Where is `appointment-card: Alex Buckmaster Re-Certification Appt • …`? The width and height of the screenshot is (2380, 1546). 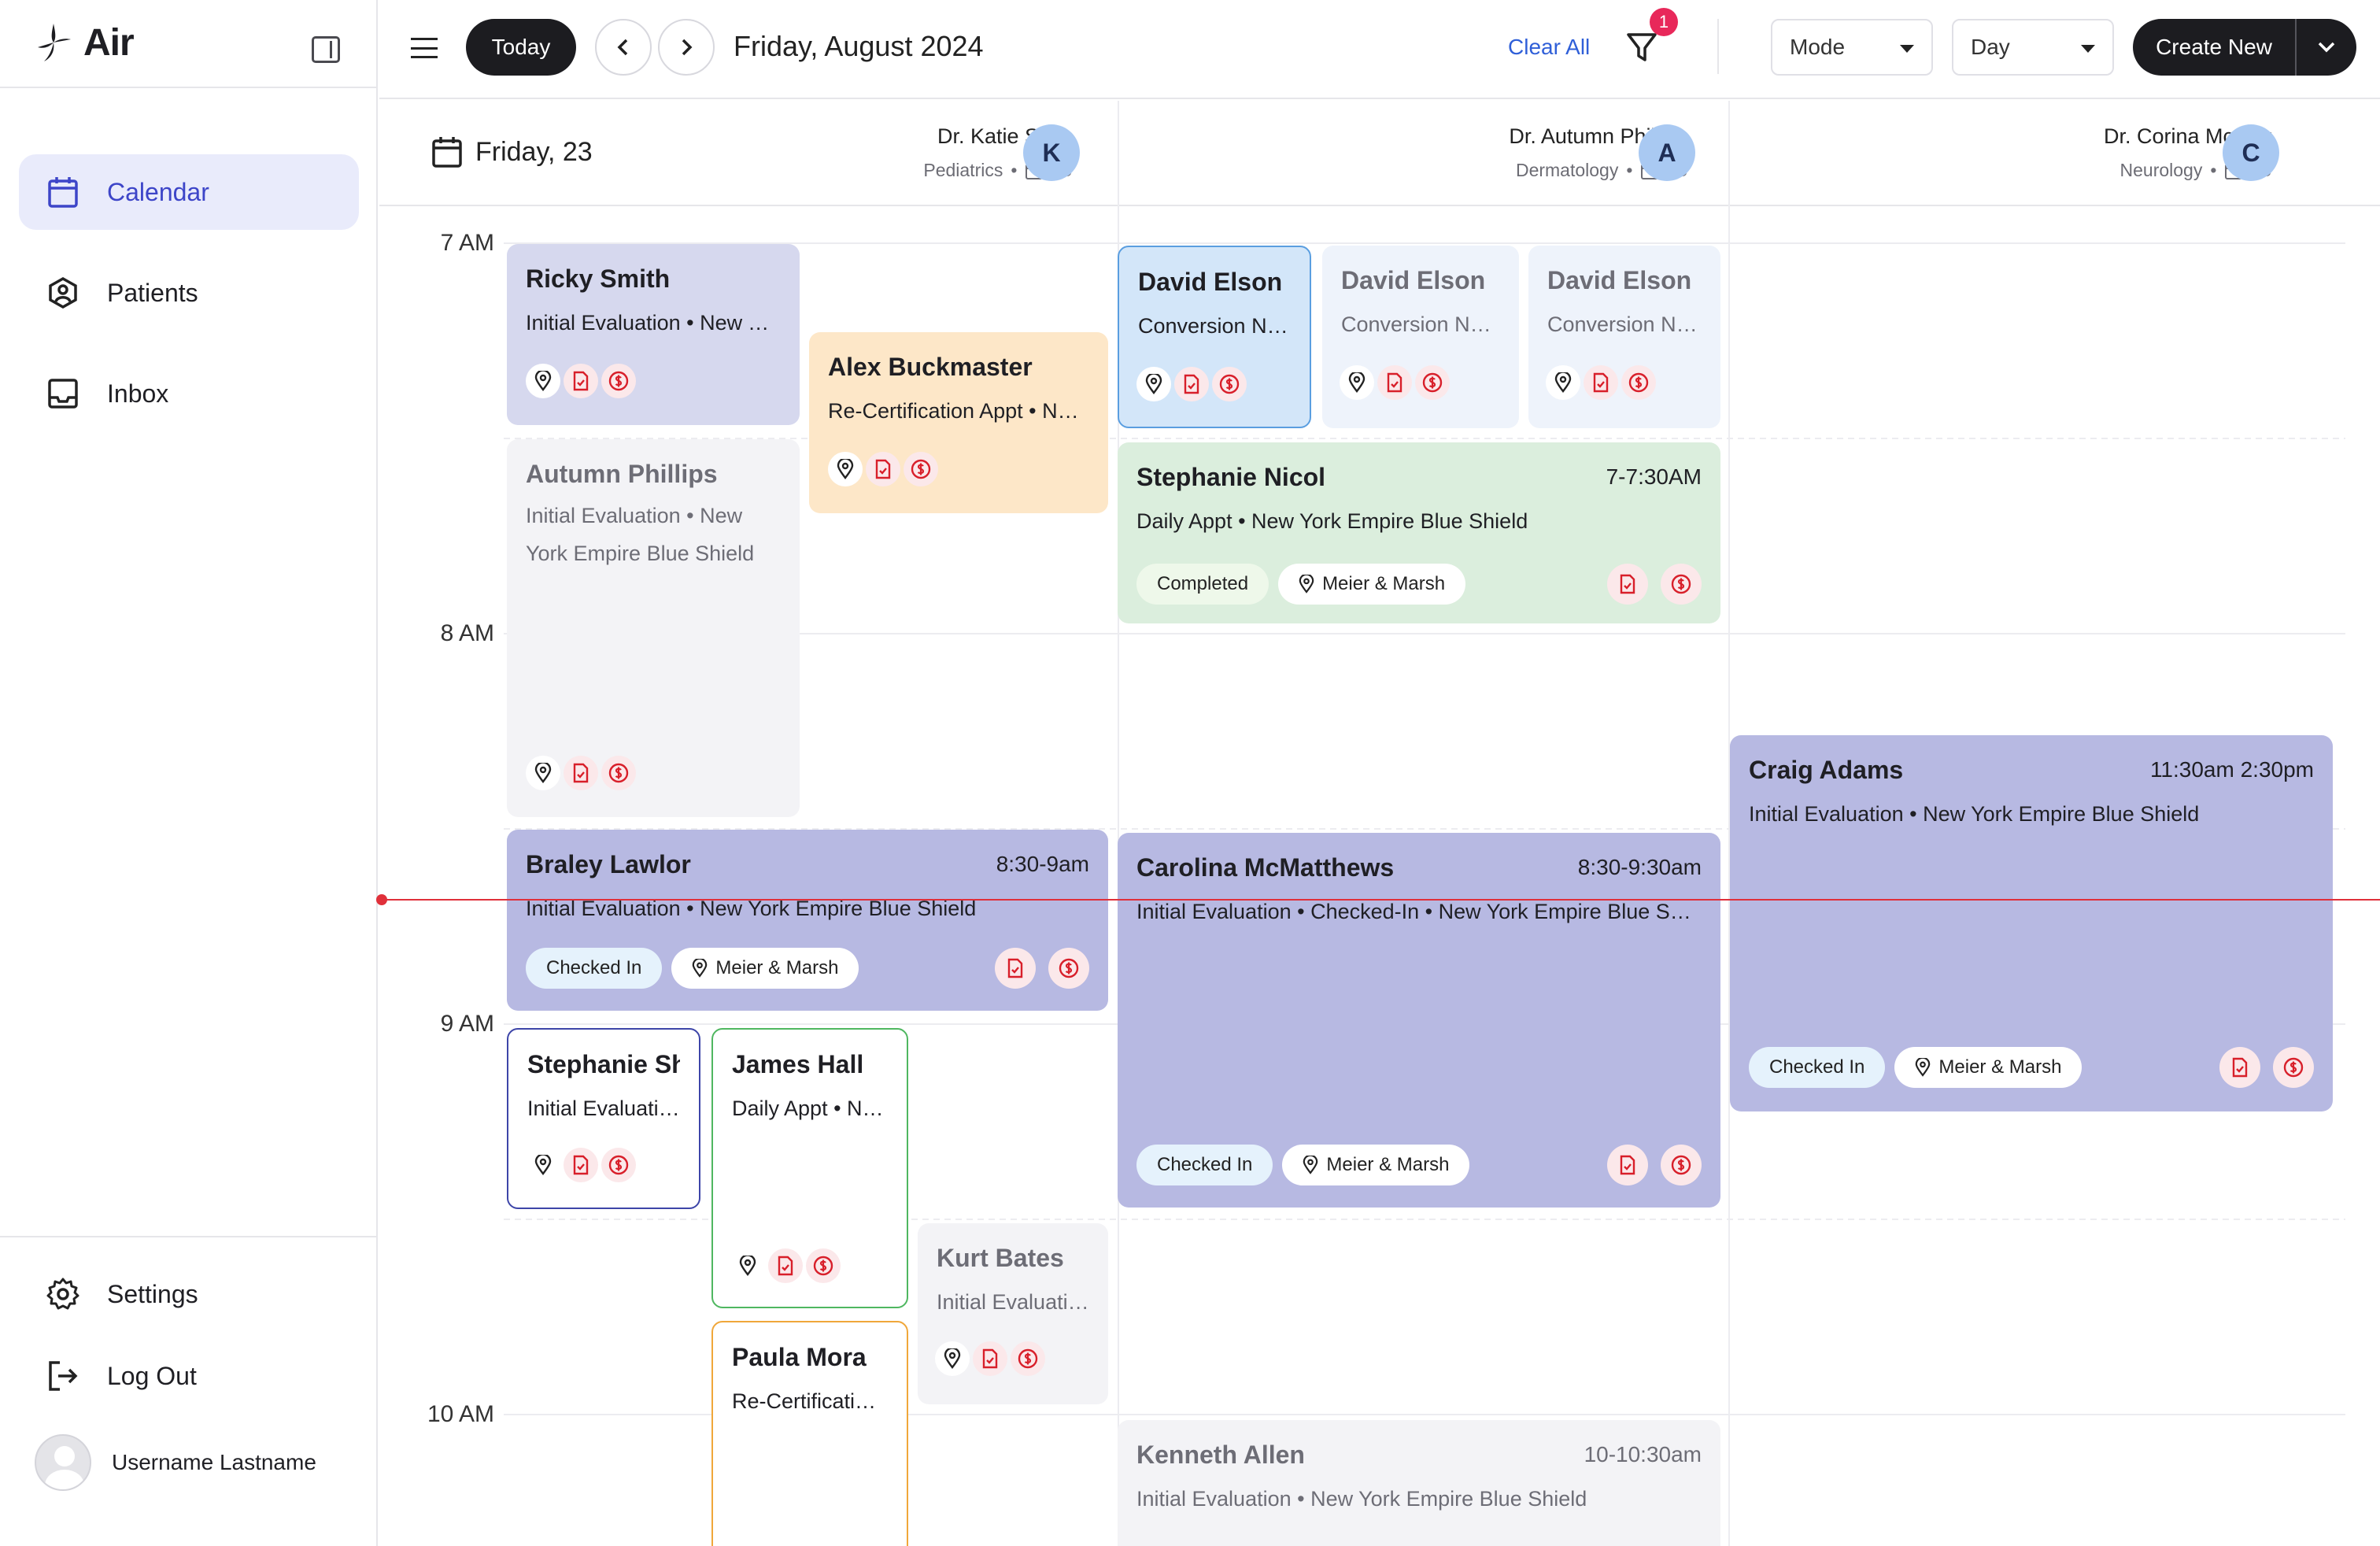 appointment-card: Alex Buckmaster Re-Certification Appt • … is located at coordinates (958, 422).